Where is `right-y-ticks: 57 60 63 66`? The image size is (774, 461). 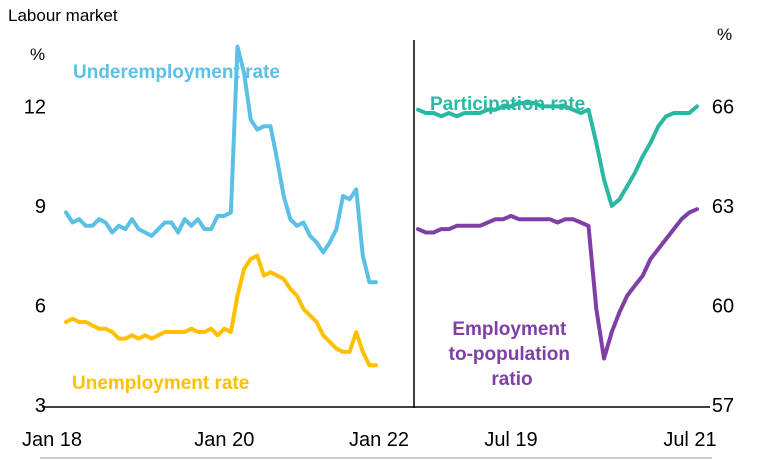 right-y-ticks: 57 60 63 66 is located at coordinates (723, 256).